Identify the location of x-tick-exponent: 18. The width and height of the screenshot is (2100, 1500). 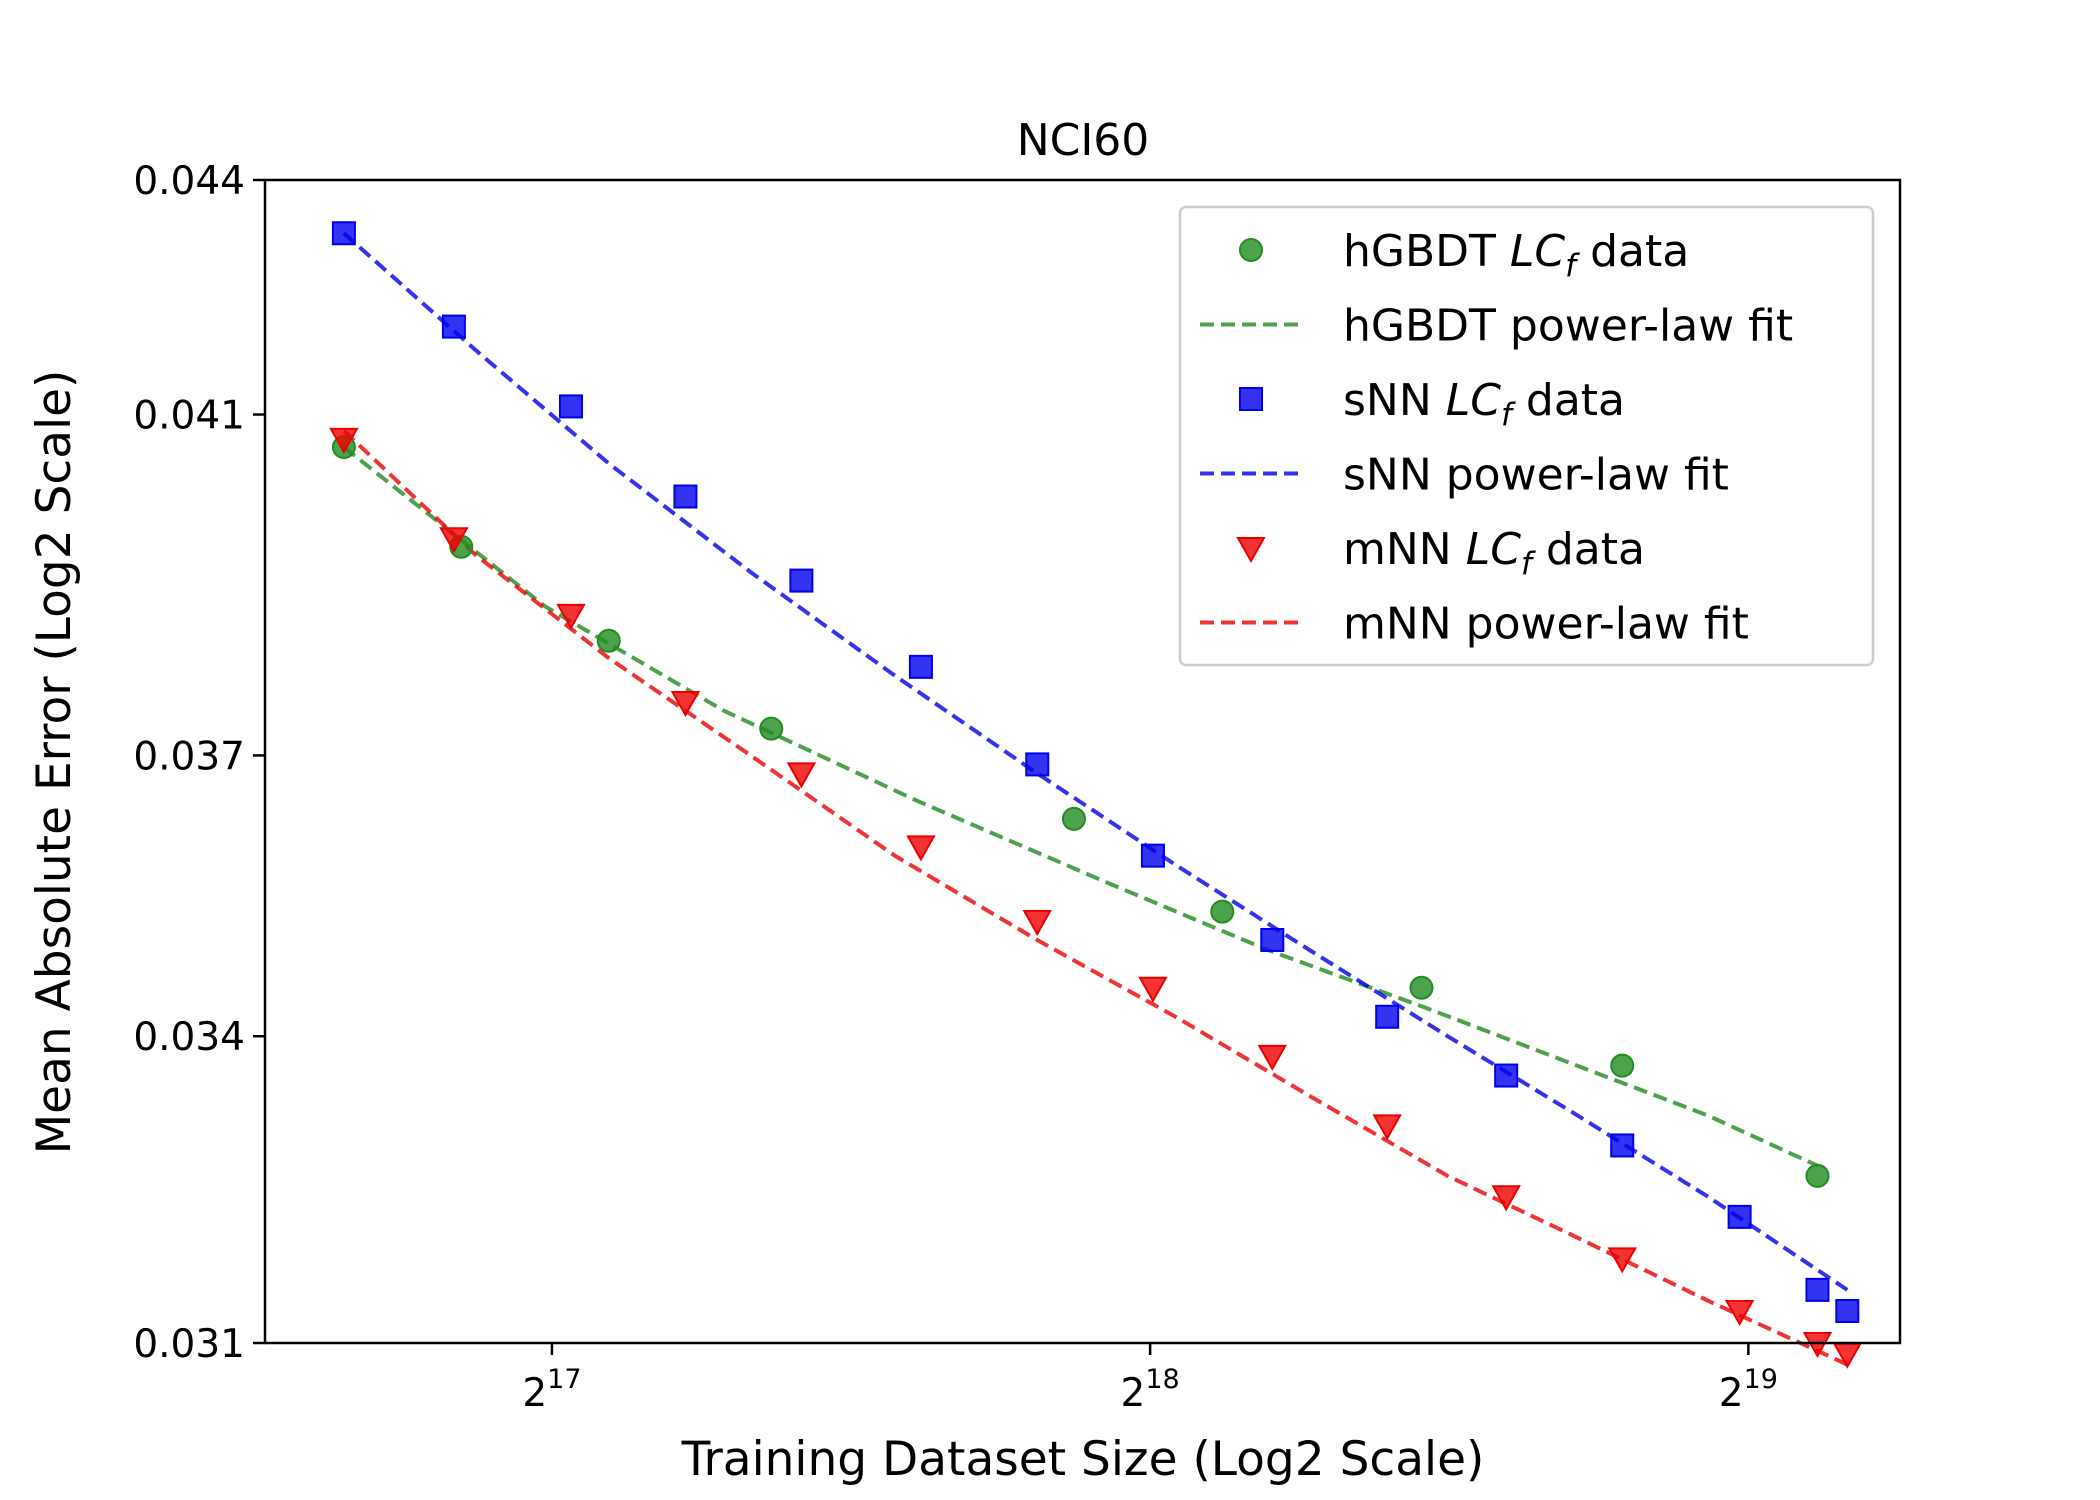
(1162, 1379).